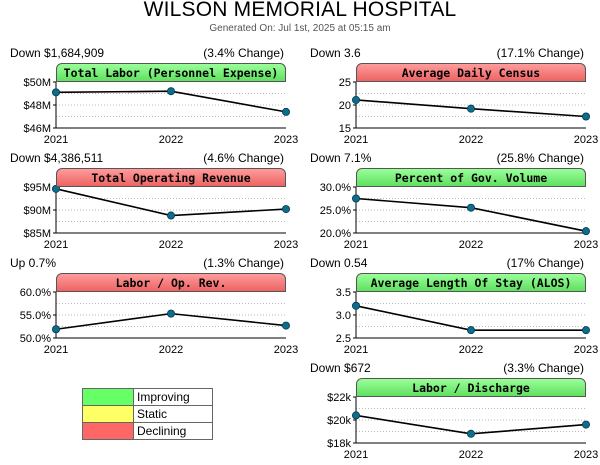 The height and width of the screenshot is (465, 600). I want to click on y-tick-label: 15, so click(345, 129).